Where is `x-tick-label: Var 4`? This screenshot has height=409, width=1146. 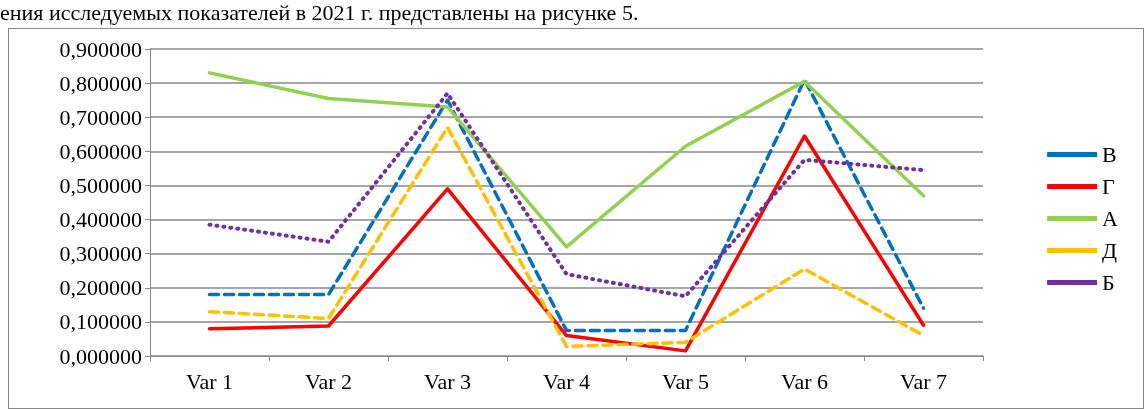
x-tick-label: Var 4 is located at coordinates (566, 381).